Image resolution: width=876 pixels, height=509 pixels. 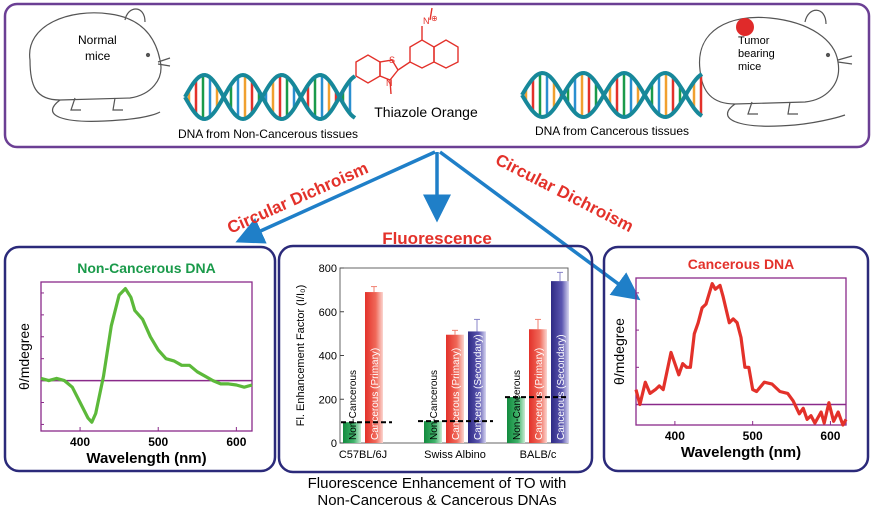 I want to click on dna-helix-non-cancerous, so click(x=270, y=97).